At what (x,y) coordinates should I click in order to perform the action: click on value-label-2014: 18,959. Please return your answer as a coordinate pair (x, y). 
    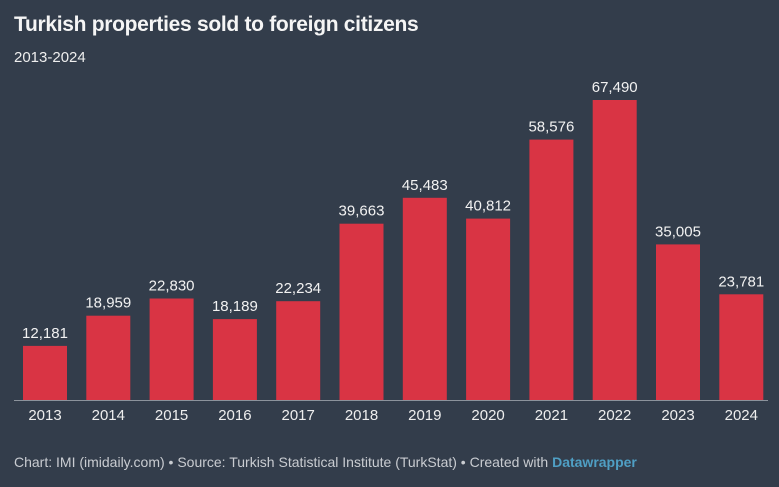
    Looking at the image, I should click on (108, 303).